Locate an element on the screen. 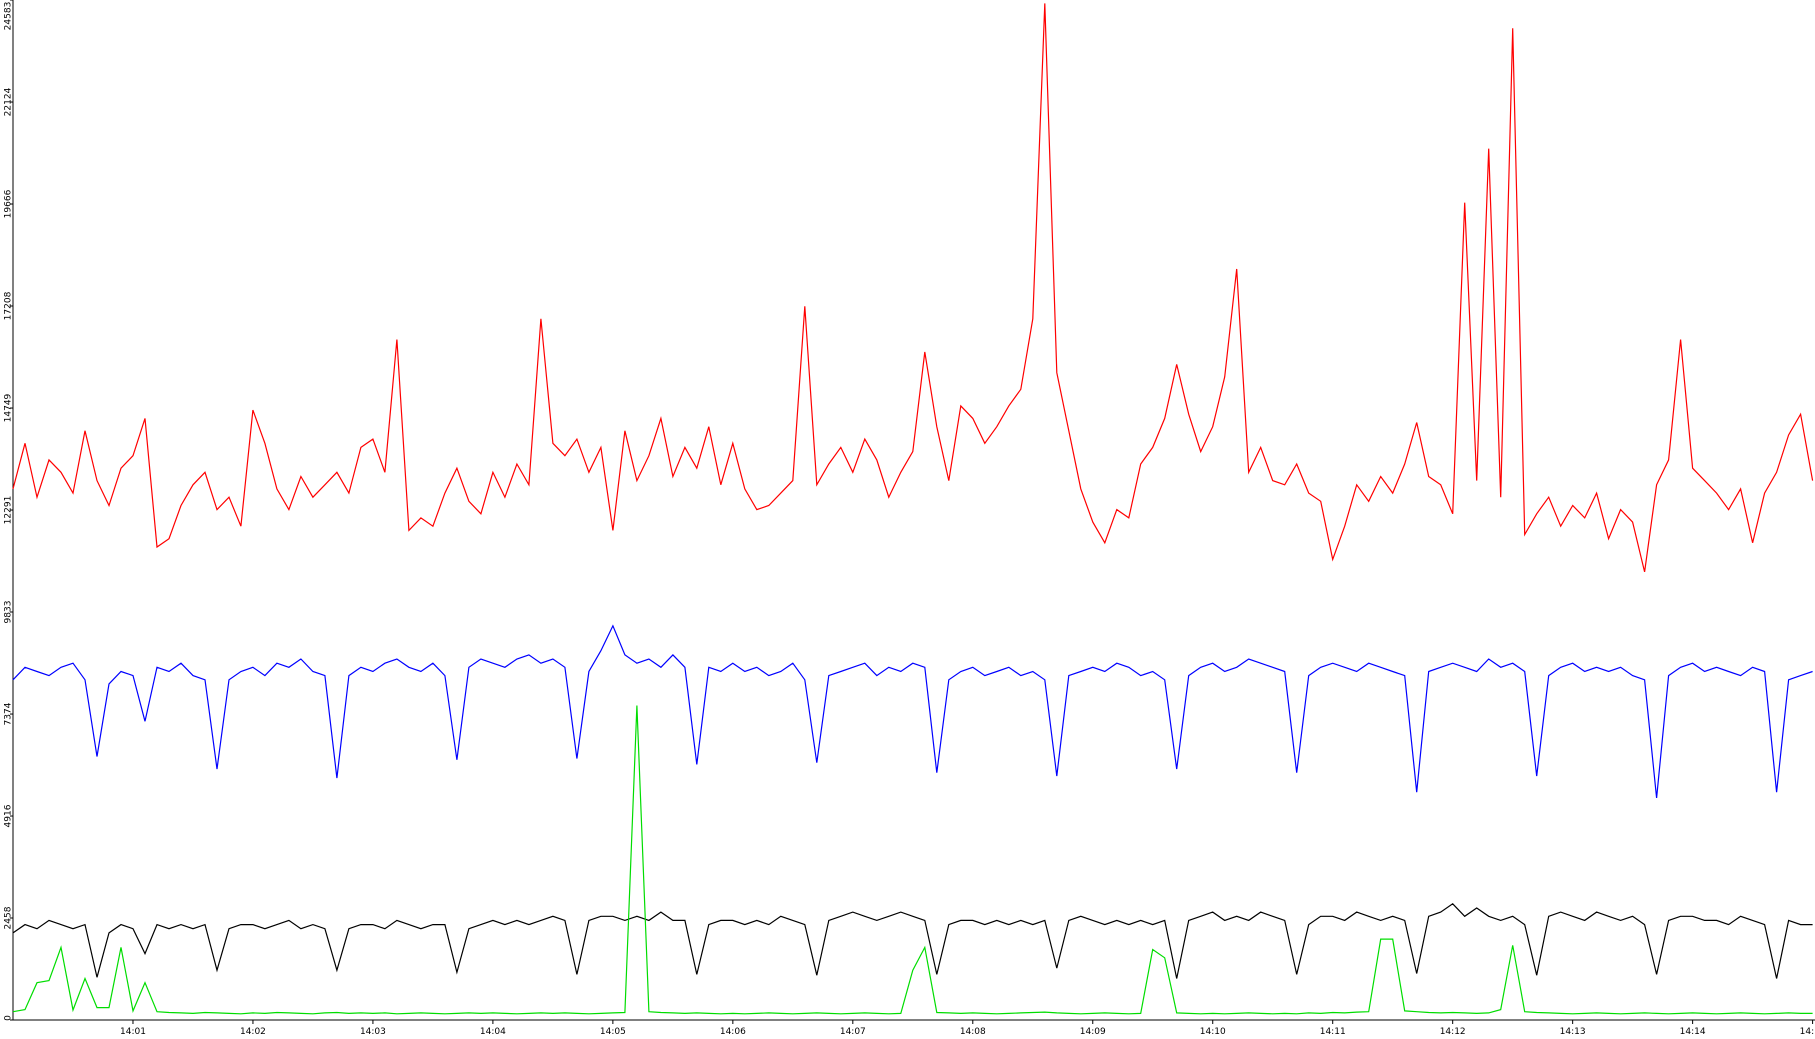 The height and width of the screenshot is (1039, 1815). y-tick-label: 7374 is located at coordinates (9, 713).